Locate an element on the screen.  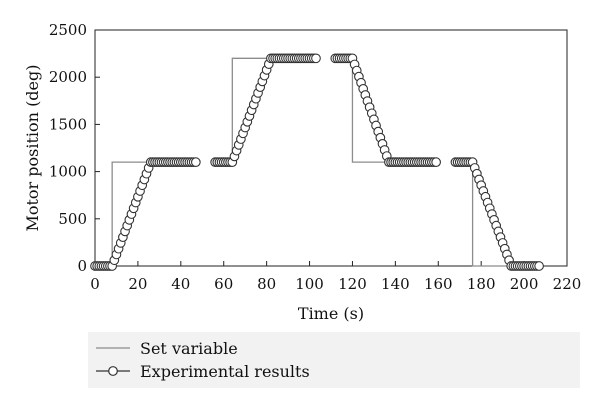
series-line-set-variable is located at coordinates (497, 214).